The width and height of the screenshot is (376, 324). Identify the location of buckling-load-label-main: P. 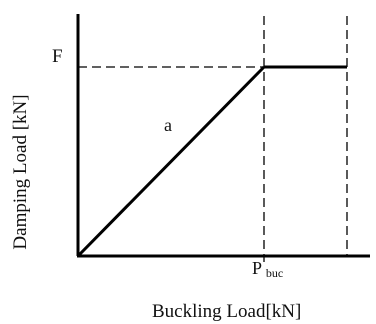
(257, 268).